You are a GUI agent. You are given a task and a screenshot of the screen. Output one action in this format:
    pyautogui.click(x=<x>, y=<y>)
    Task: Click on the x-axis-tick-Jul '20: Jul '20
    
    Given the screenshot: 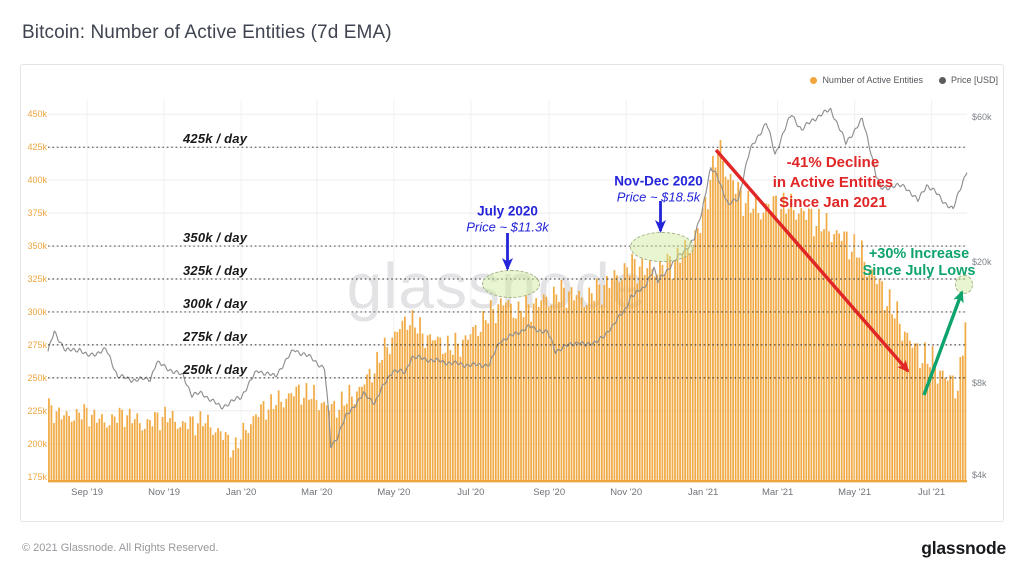 What is the action you would take?
    pyautogui.click(x=471, y=492)
    